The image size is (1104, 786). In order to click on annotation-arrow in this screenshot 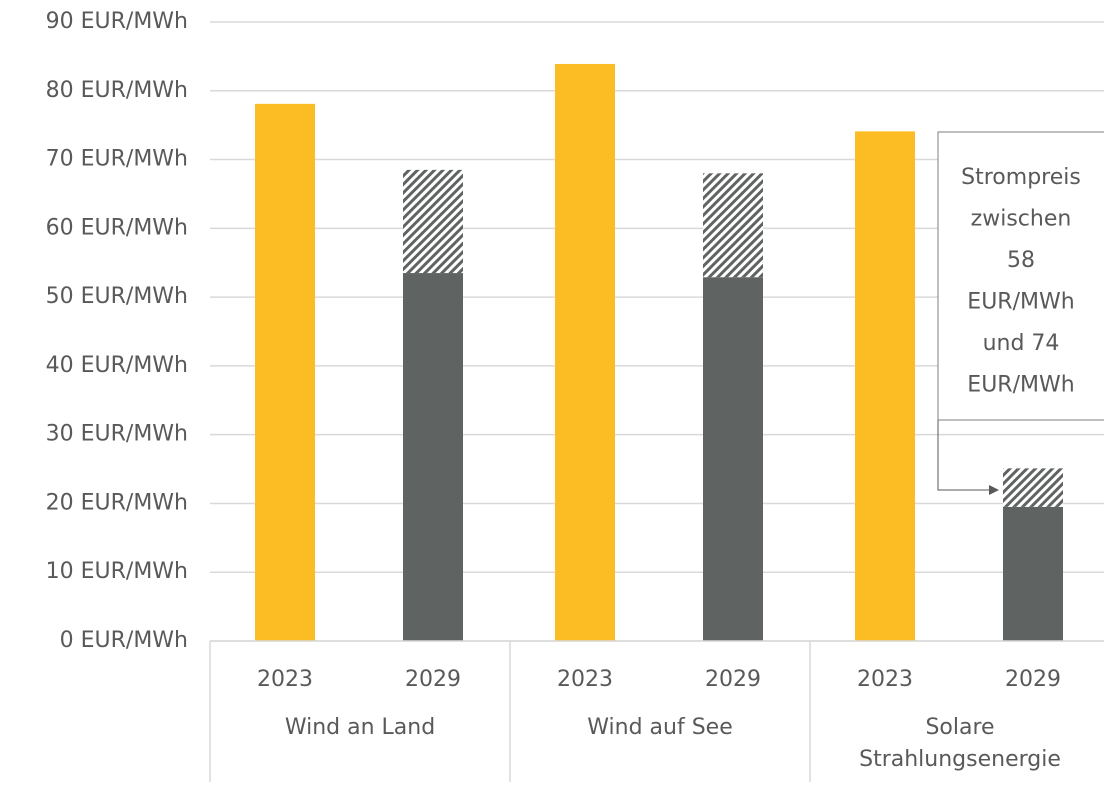, I will do `click(968, 457)`.